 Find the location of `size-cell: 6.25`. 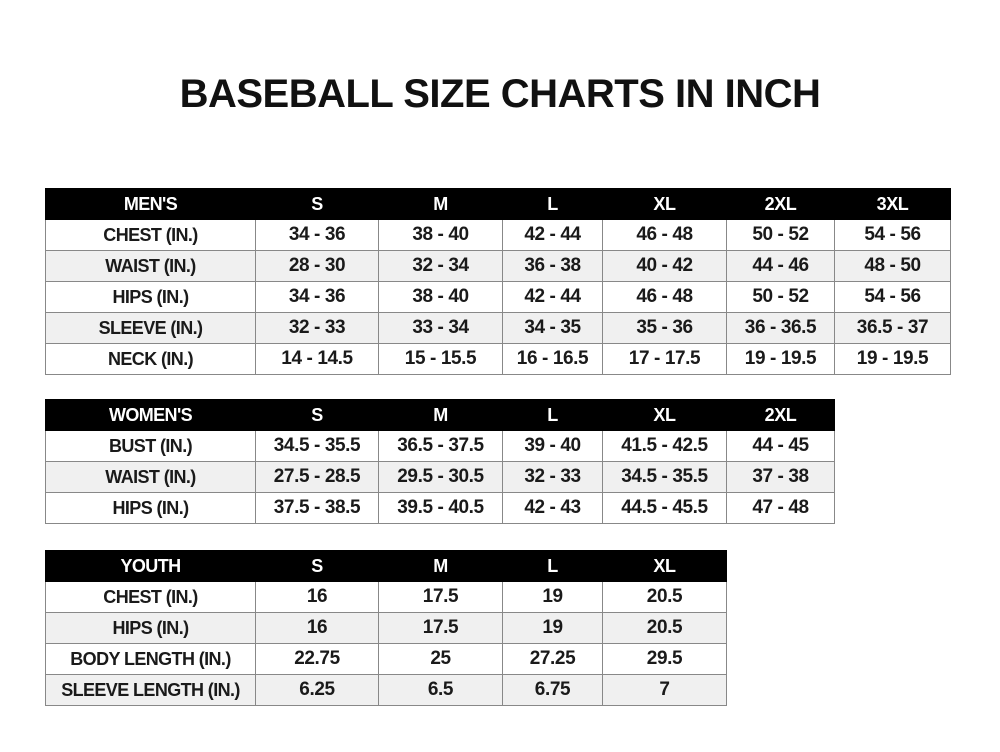

size-cell: 6.25 is located at coordinates (317, 690).